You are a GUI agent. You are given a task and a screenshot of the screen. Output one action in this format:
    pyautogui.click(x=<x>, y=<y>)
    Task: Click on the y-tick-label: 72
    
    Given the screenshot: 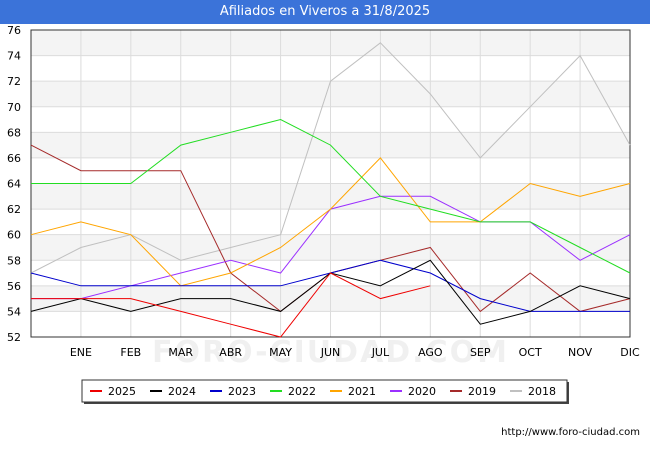 What is the action you would take?
    pyautogui.click(x=14, y=81)
    